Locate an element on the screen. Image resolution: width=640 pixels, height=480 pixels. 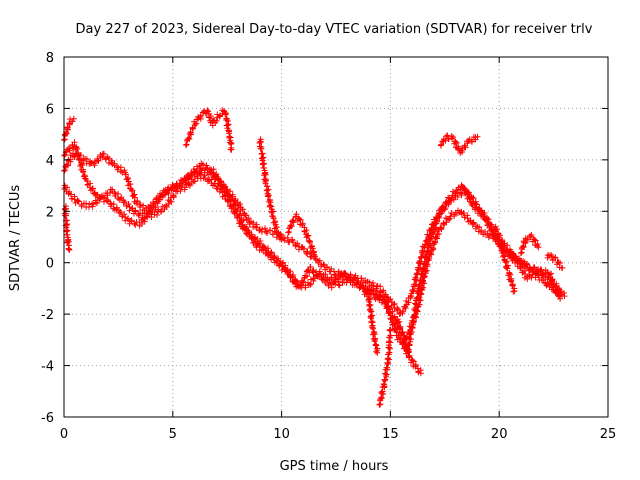
x-tick-label: 5 is located at coordinates (173, 434).